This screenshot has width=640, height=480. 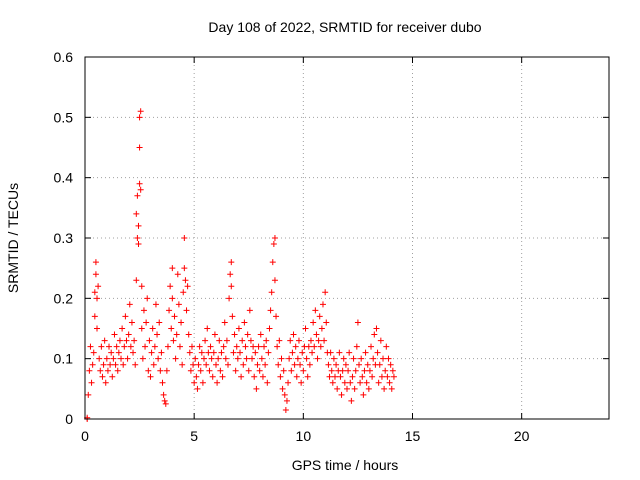 I want to click on x-tick-label: 15, so click(x=413, y=436).